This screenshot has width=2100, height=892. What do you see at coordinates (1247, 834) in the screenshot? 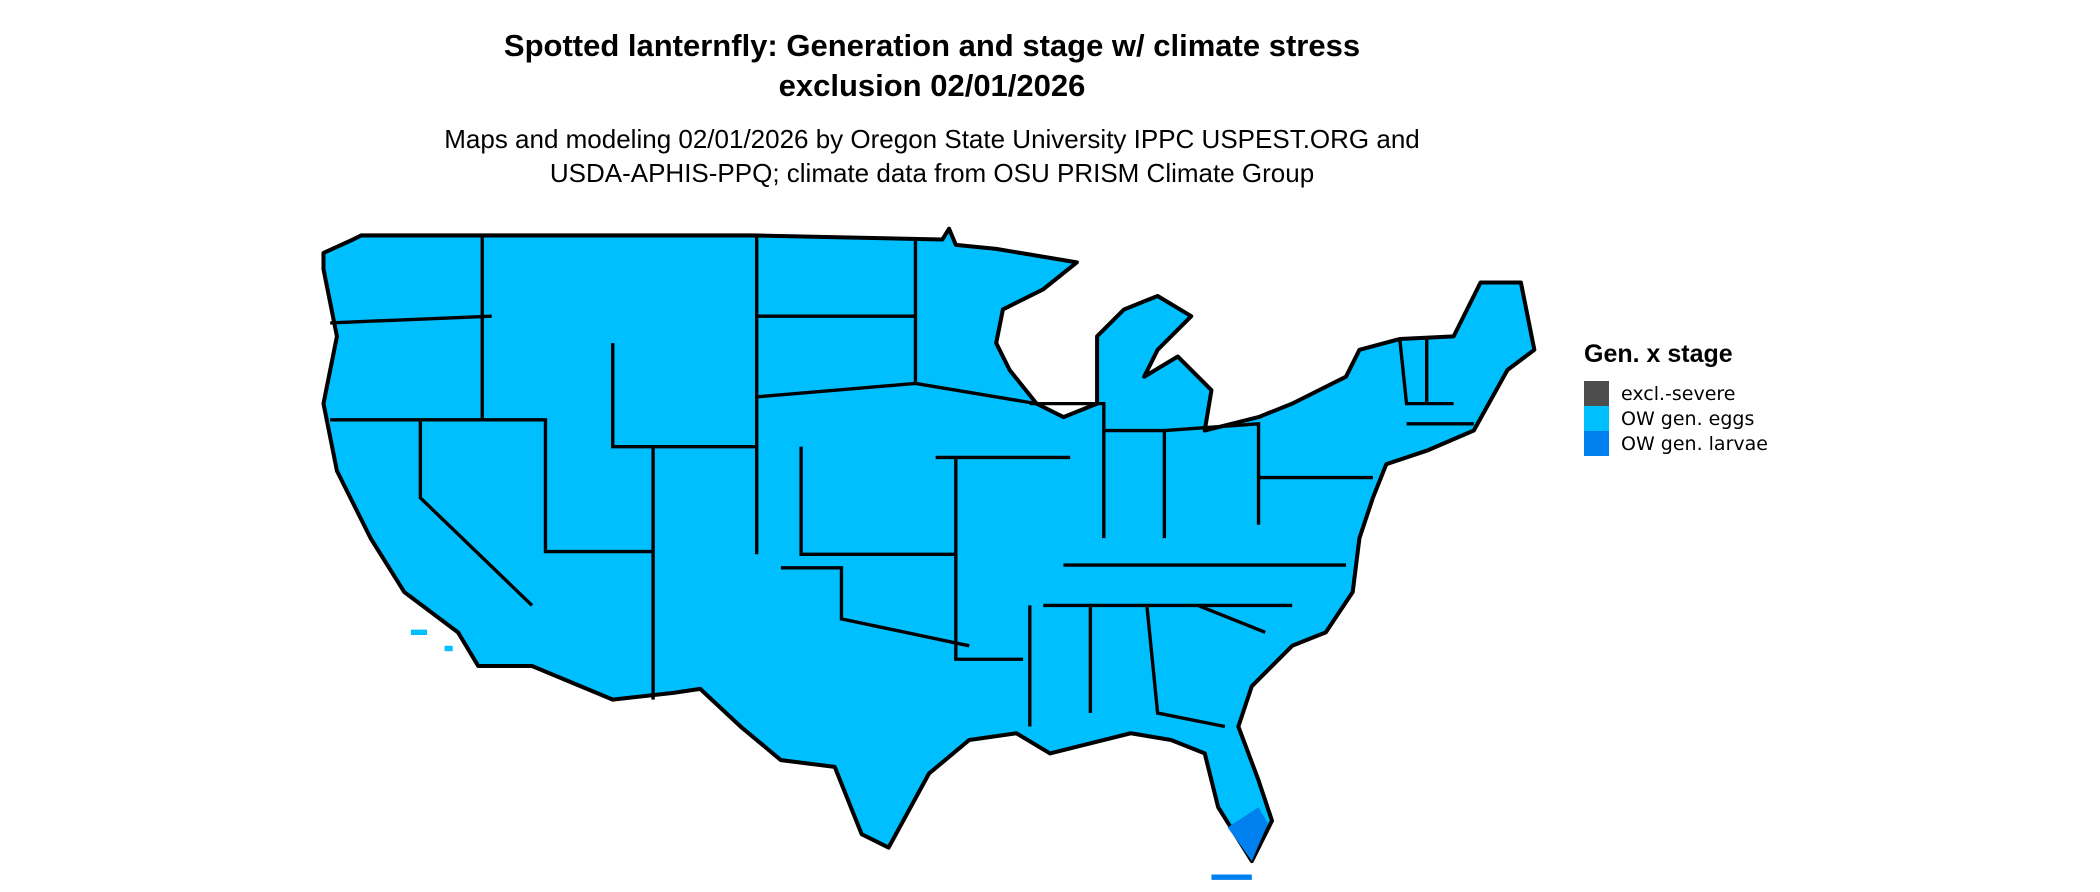
I see `larvae-region` at bounding box center [1247, 834].